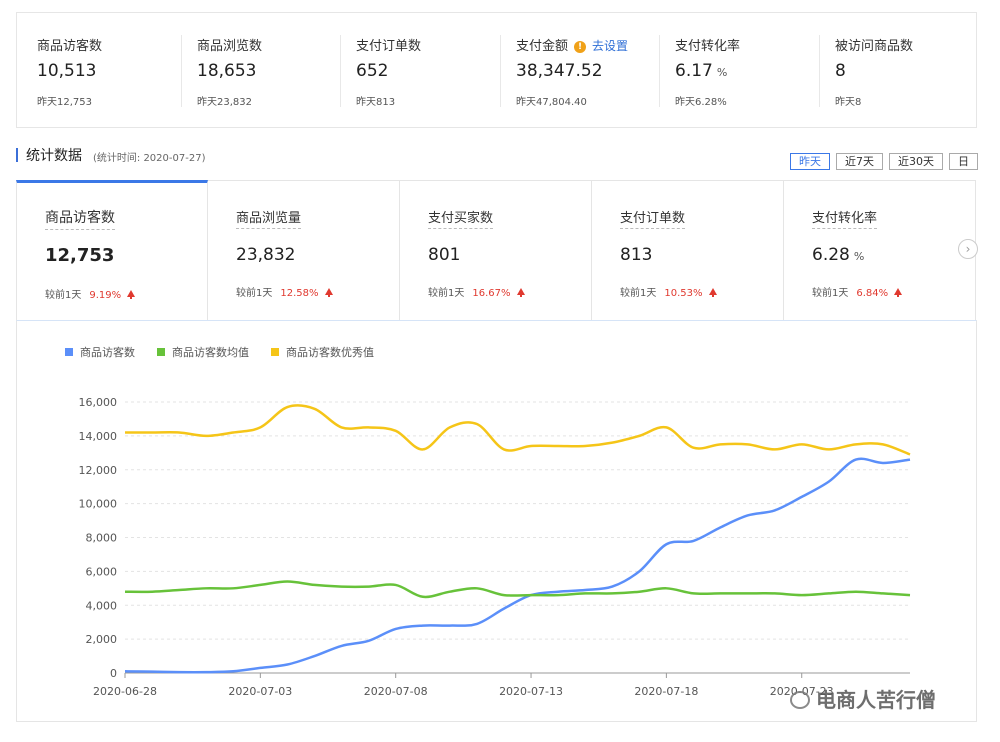  What do you see at coordinates (260, 691) in the screenshot?
I see `x-tick-label: 2020-07-03` at bounding box center [260, 691].